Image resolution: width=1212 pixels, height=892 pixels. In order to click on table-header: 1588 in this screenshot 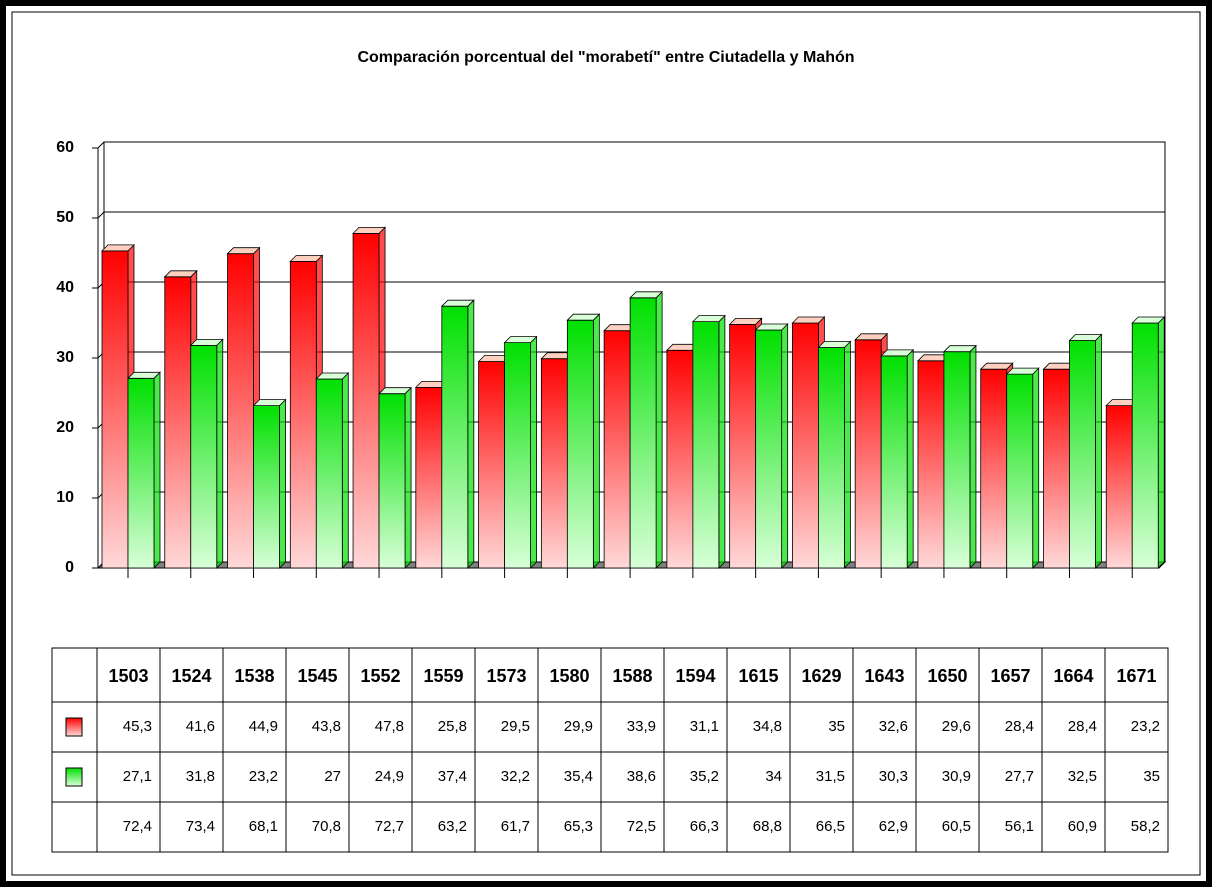, I will do `click(632, 676)`.